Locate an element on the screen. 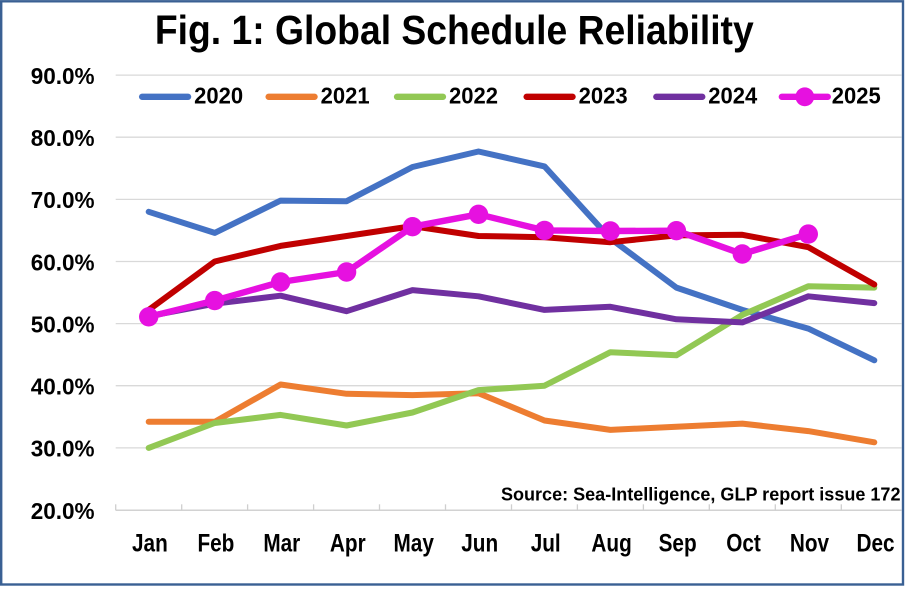  svg-text: Nov is located at coordinates (809, 543).